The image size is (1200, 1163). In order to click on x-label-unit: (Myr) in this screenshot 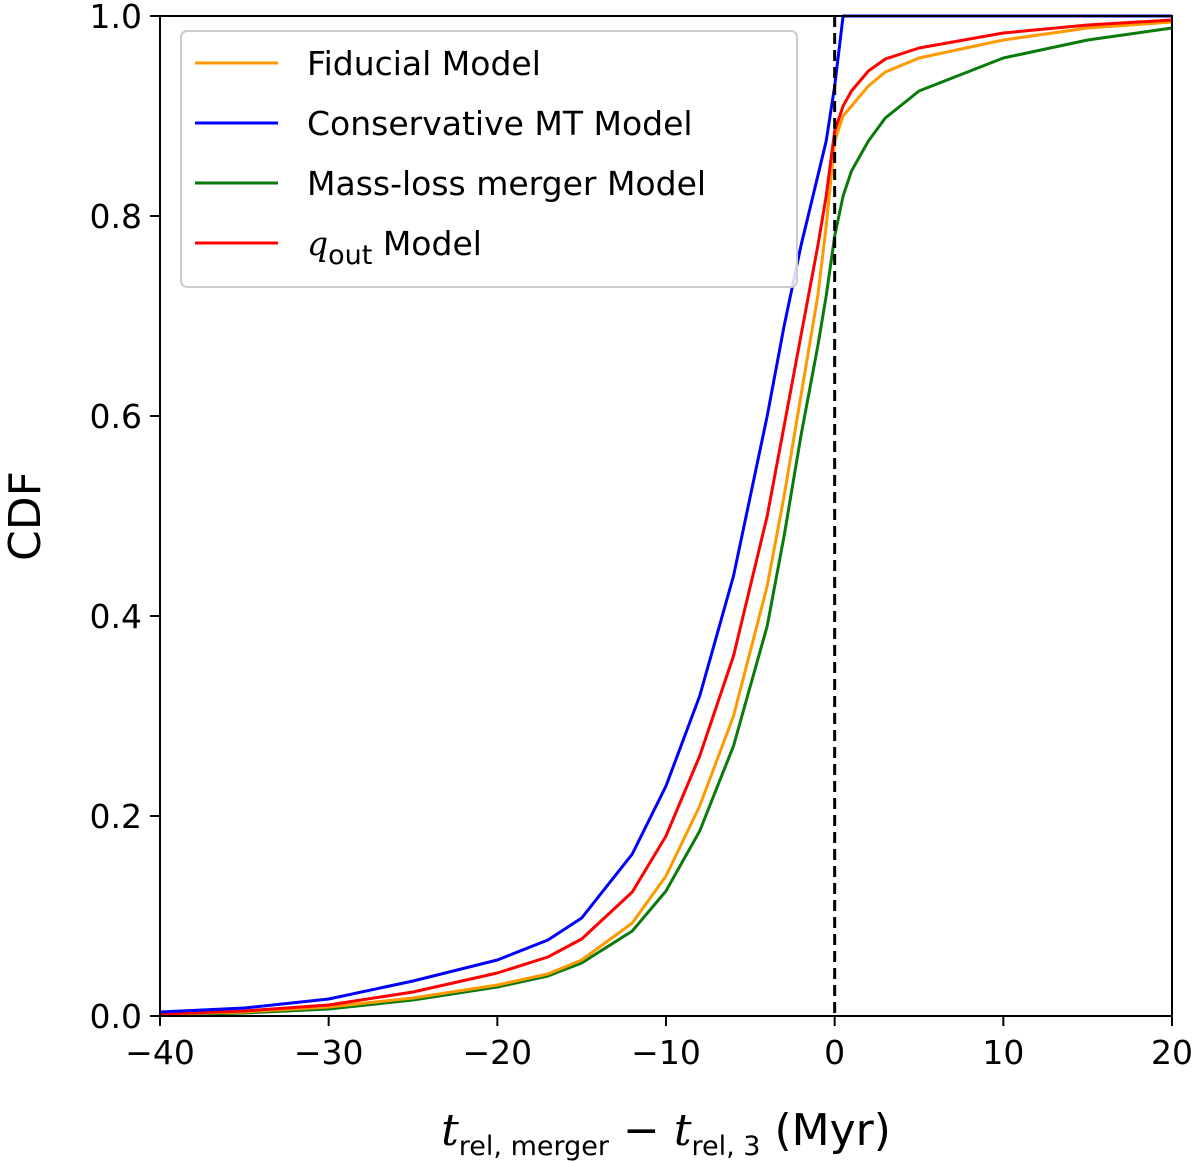, I will do `click(825, 1130)`.